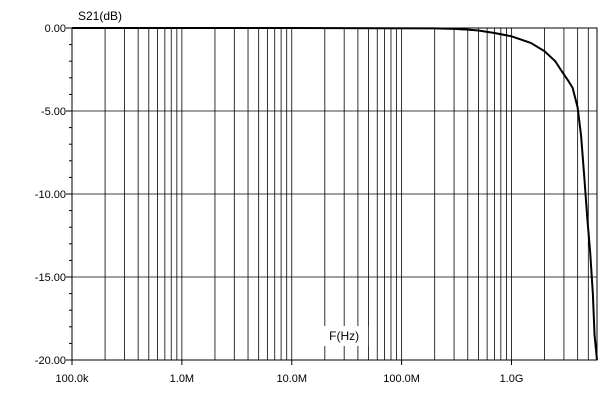 This screenshot has width=600, height=394. I want to click on y-tick-label: -5.00, so click(53, 112).